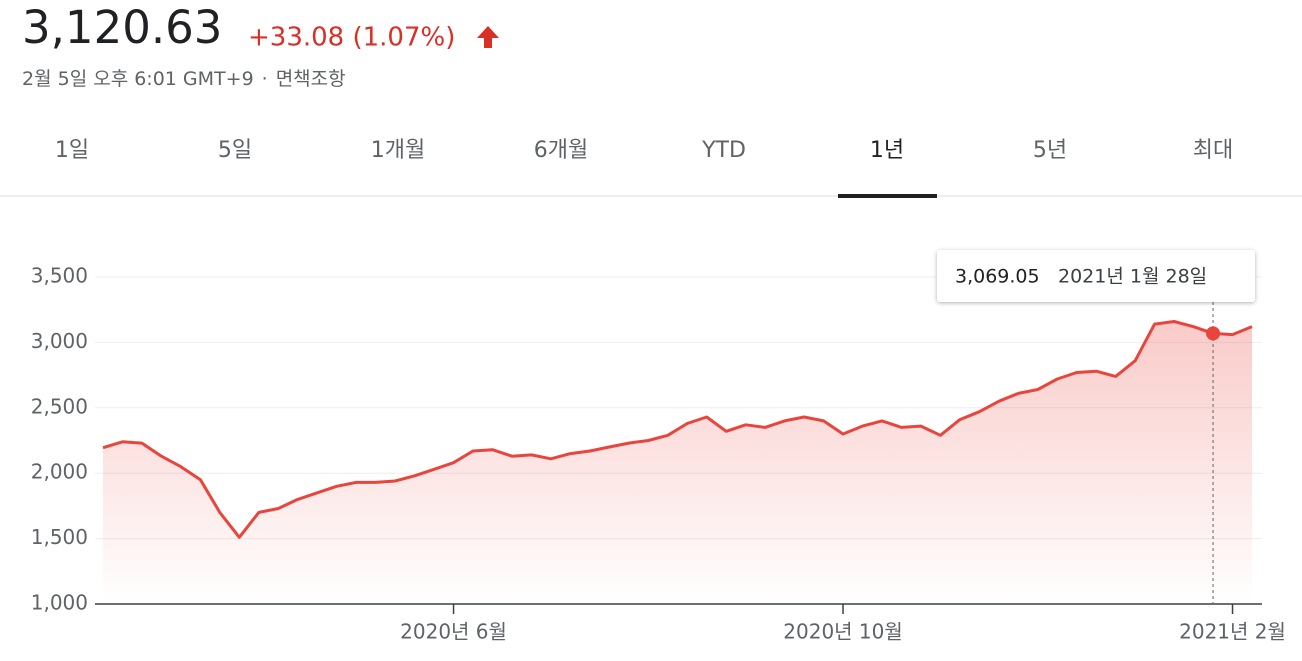 This screenshot has width=1302, height=661. I want to click on time: 2월 5일 오후 6:01 GMT+9, so click(138, 79).